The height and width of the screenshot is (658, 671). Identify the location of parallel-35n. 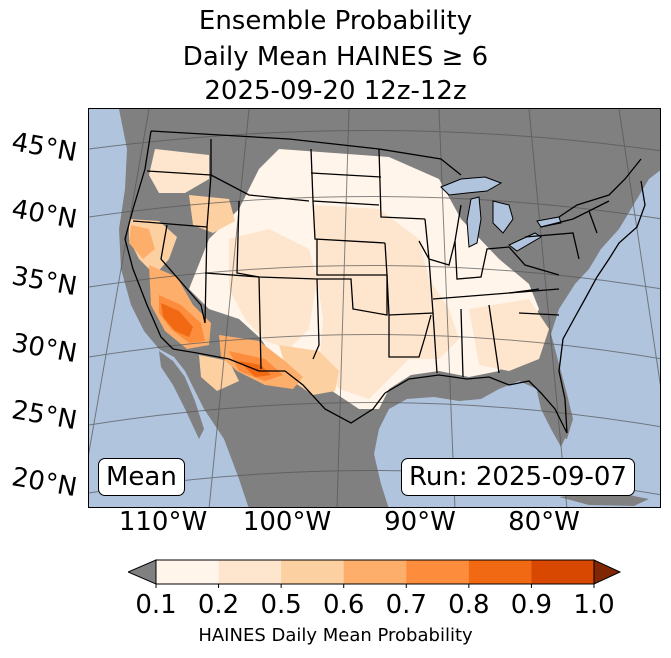
(374, 277).